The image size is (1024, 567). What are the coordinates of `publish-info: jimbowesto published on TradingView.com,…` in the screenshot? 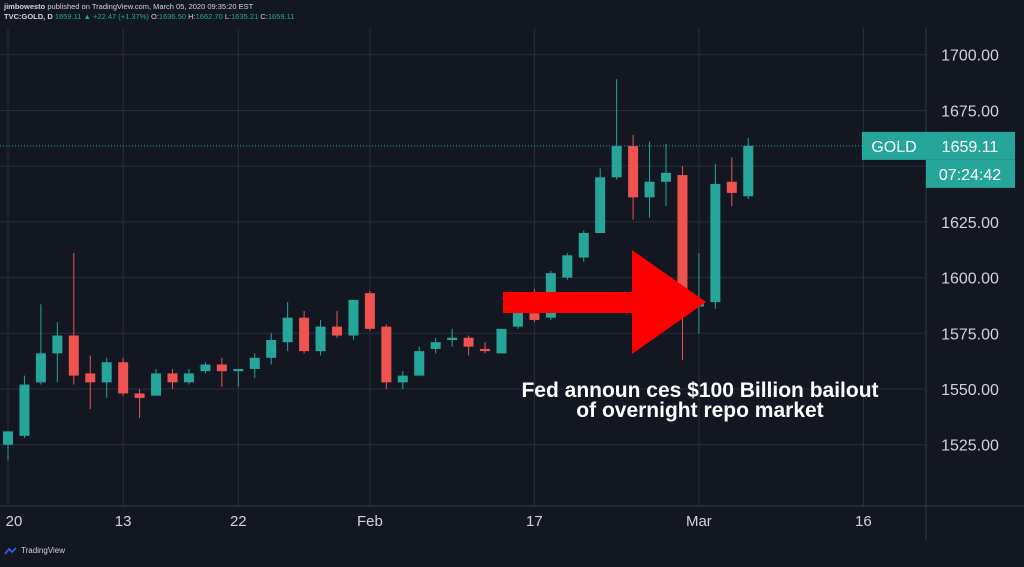 It's located at (128, 6).